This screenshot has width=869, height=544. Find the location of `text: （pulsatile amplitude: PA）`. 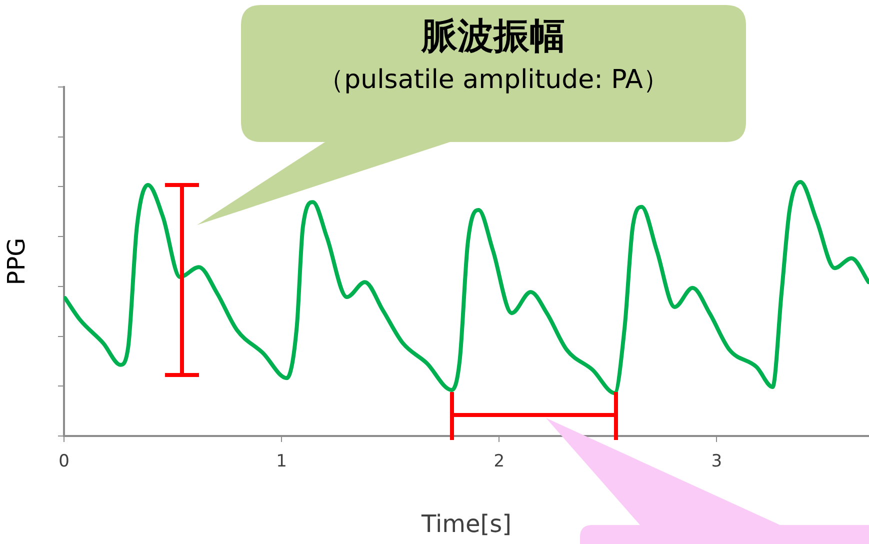

text: （pulsatile amplitude: PA） is located at coordinates (493, 80).